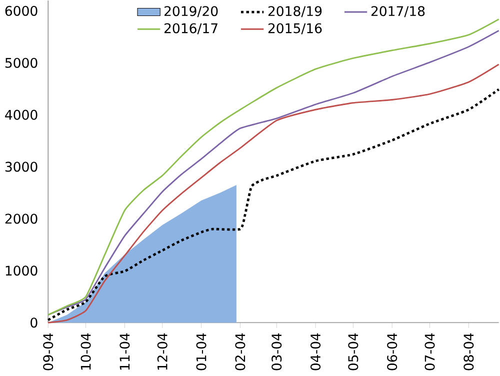 The image size is (500, 376). Describe the element at coordinates (295, 29) in the screenshot. I see `legend-label: 2015/16` at that location.